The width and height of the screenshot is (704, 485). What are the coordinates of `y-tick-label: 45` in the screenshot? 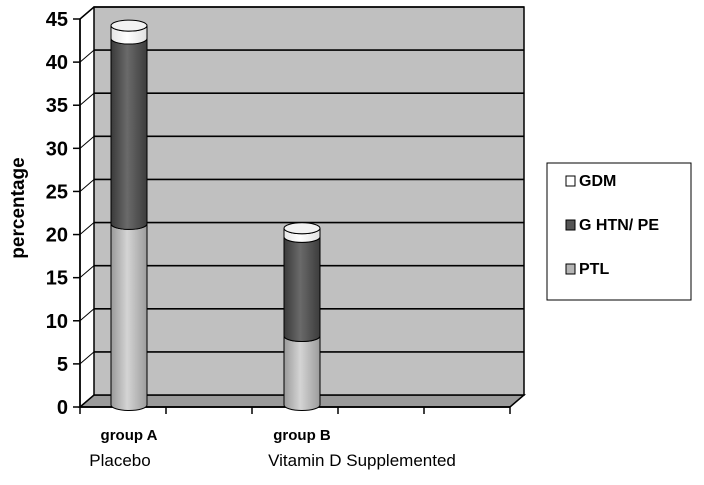 It's located at (57, 20).